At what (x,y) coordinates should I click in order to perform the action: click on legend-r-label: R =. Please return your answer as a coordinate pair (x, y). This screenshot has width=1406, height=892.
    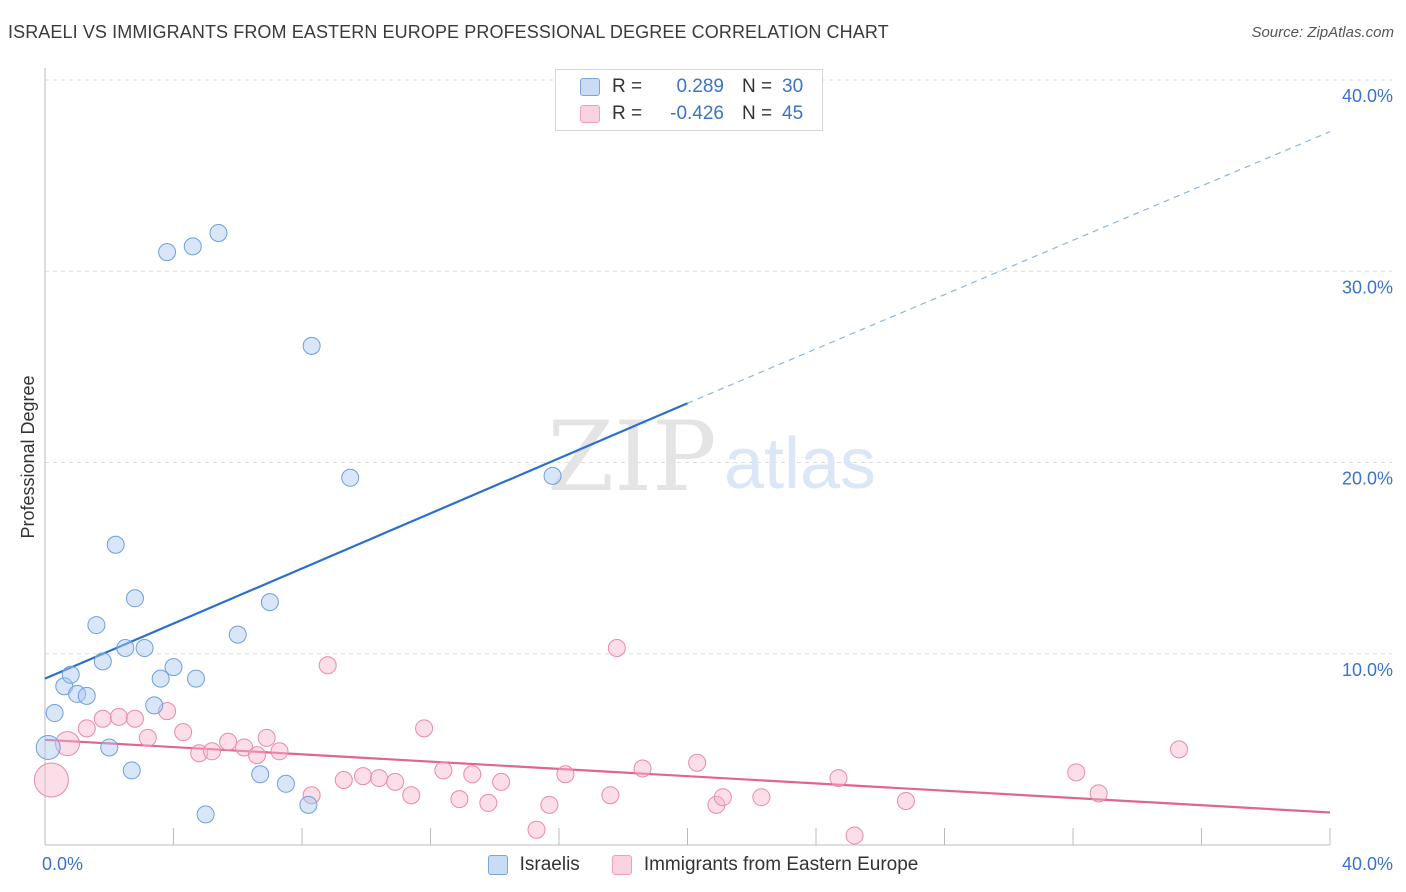
    Looking at the image, I should click on (627, 86).